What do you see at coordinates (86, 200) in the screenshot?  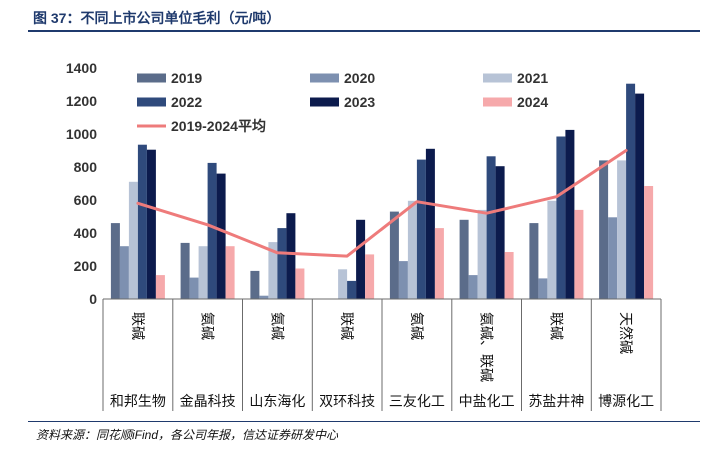 I see `y-tick-label: 600` at bounding box center [86, 200].